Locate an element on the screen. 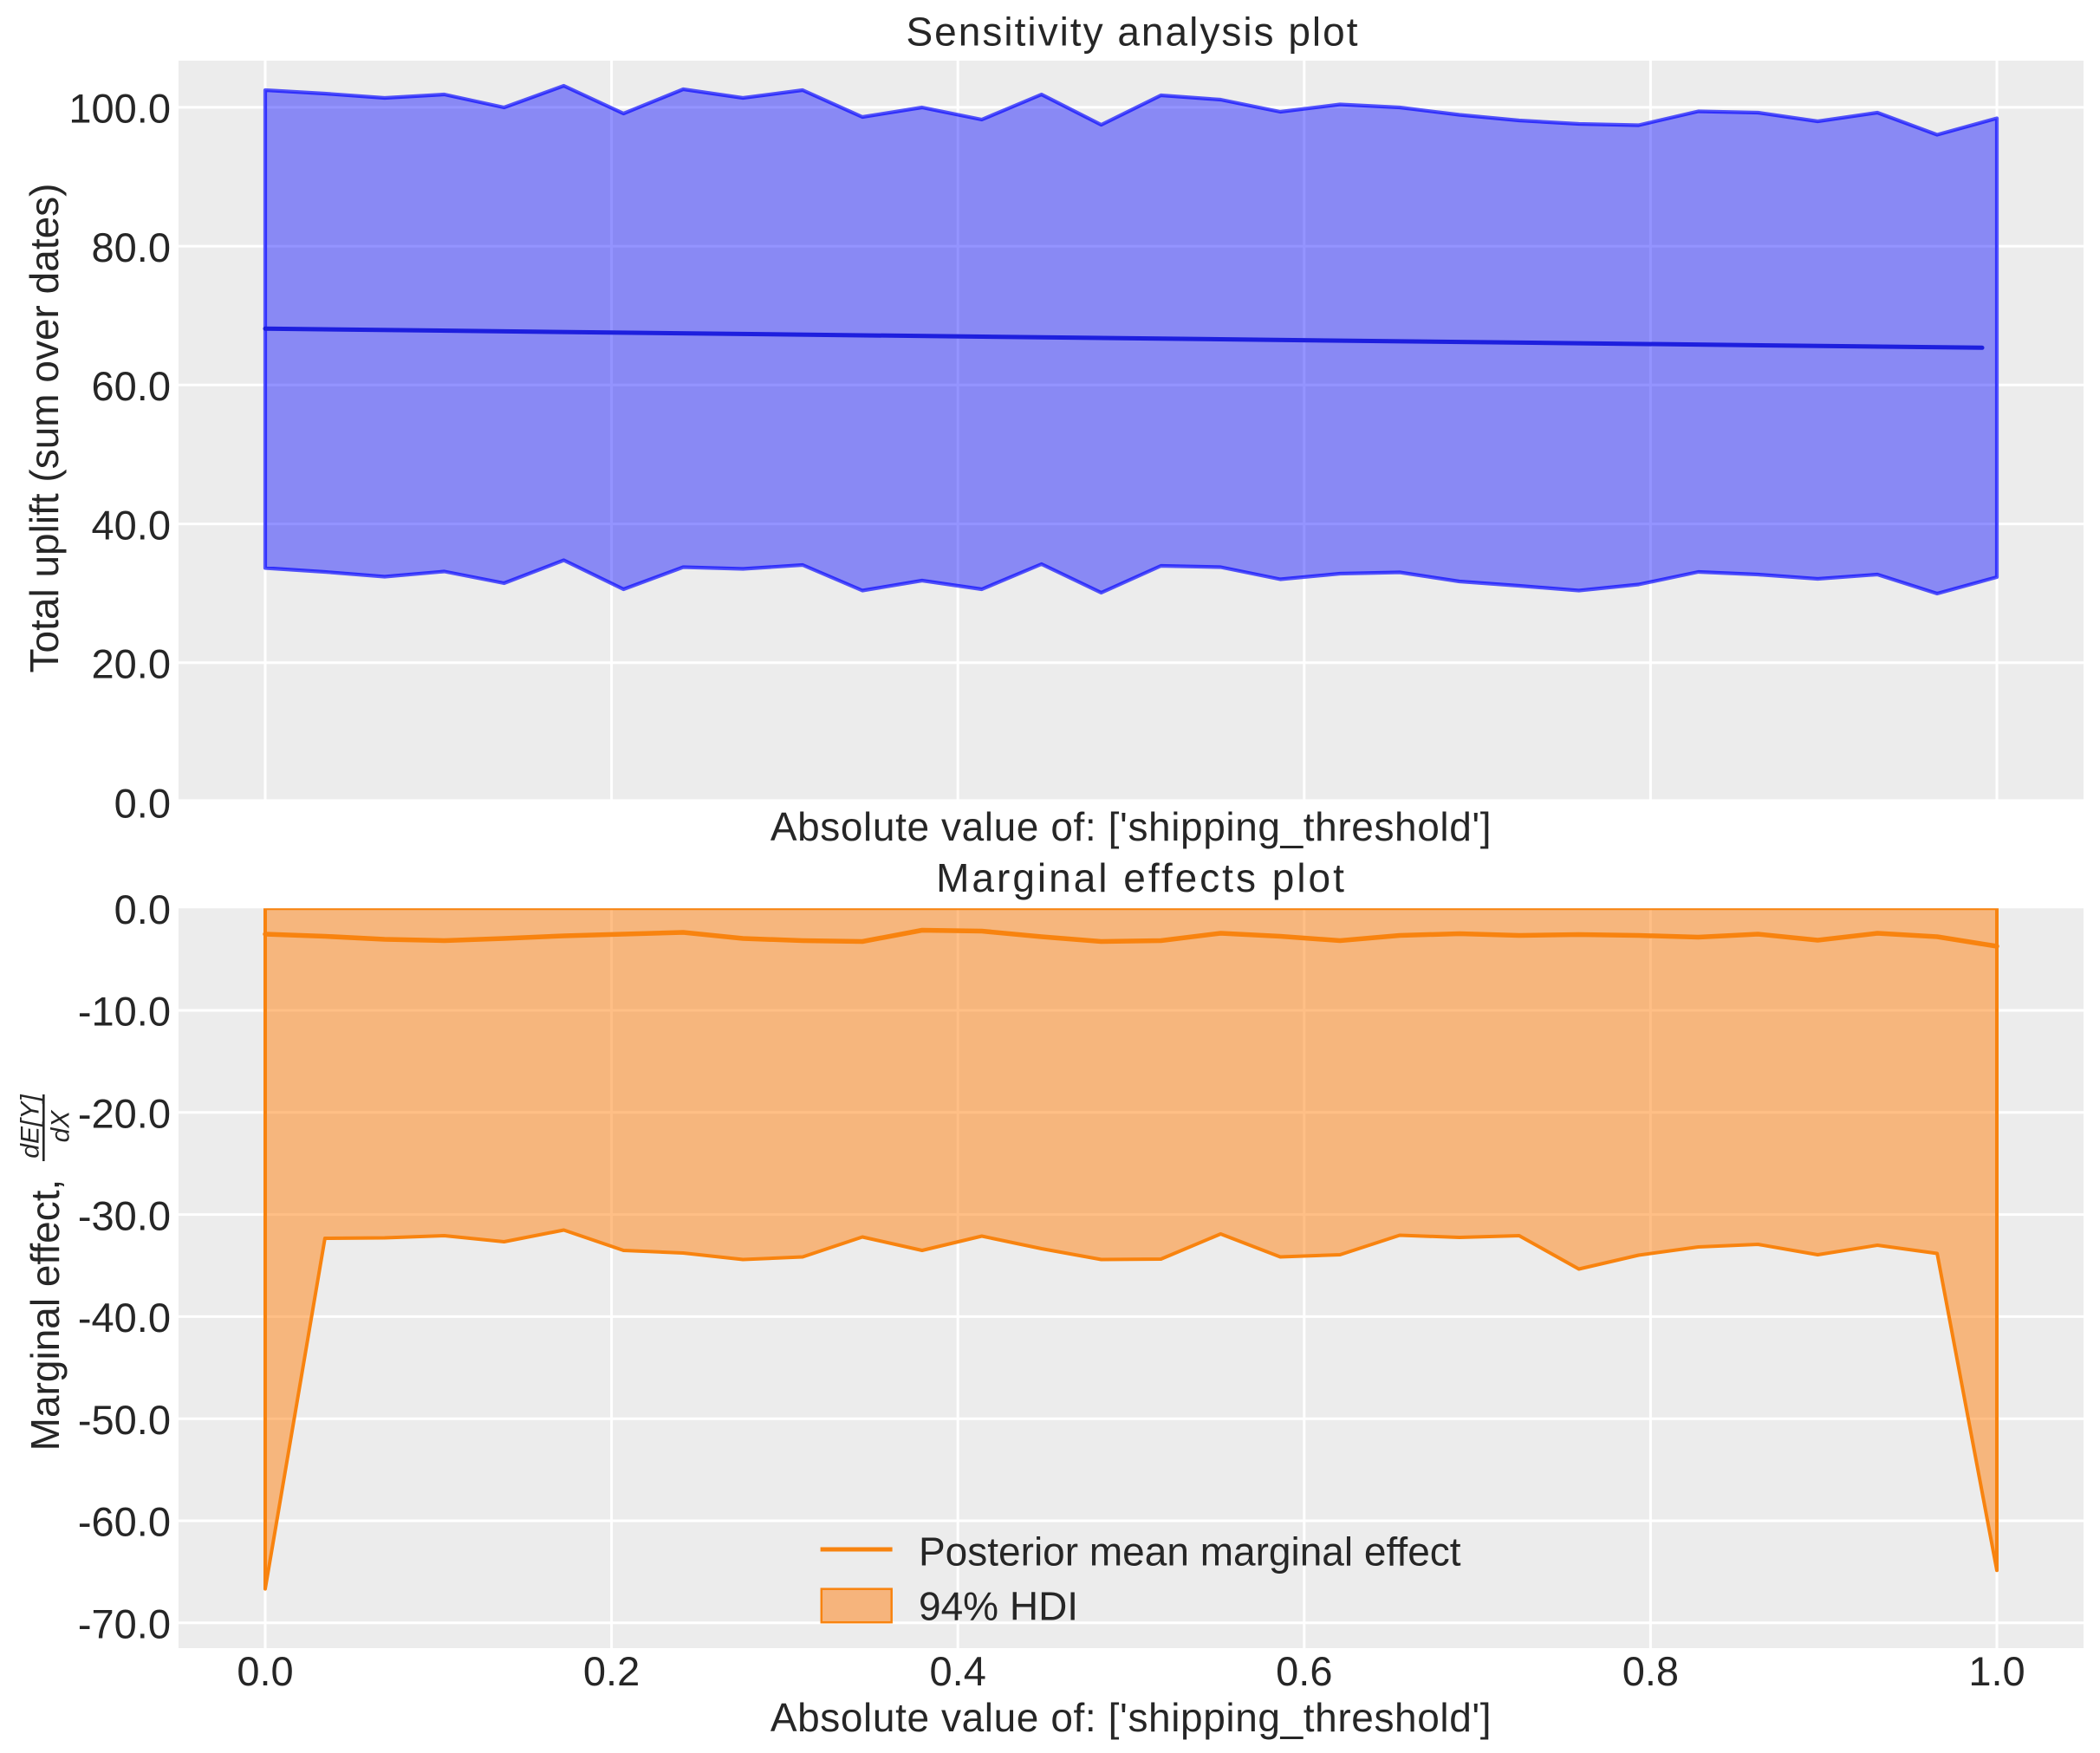 This screenshot has height=1753, width=2100. svg-text: -10.0 is located at coordinates (124, 1012).